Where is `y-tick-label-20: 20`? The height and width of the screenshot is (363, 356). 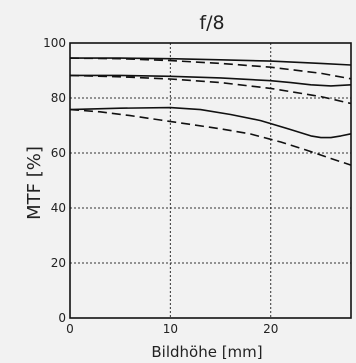
y-tick-label-20: 20 is located at coordinates (58, 263).